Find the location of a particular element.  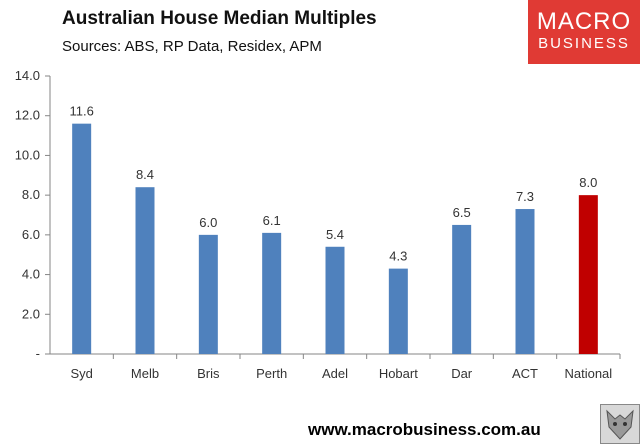

chart-title: Australian House Median Multiples is located at coordinates (219, 18).